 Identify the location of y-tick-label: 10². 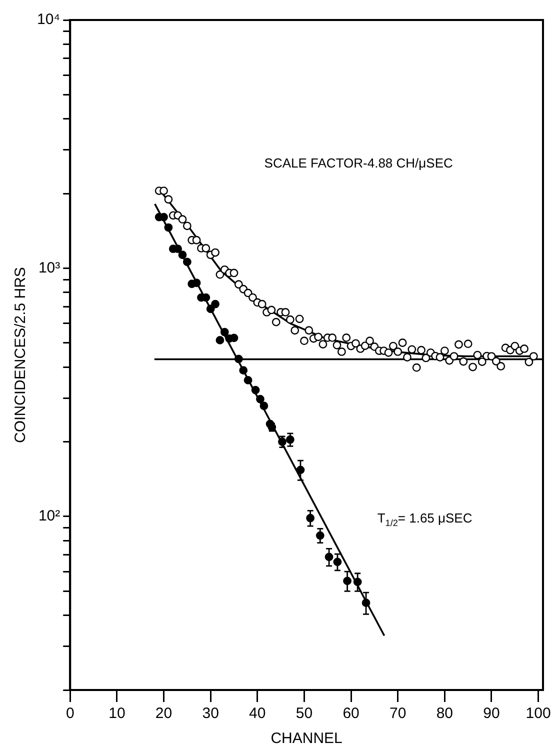
(49, 516).